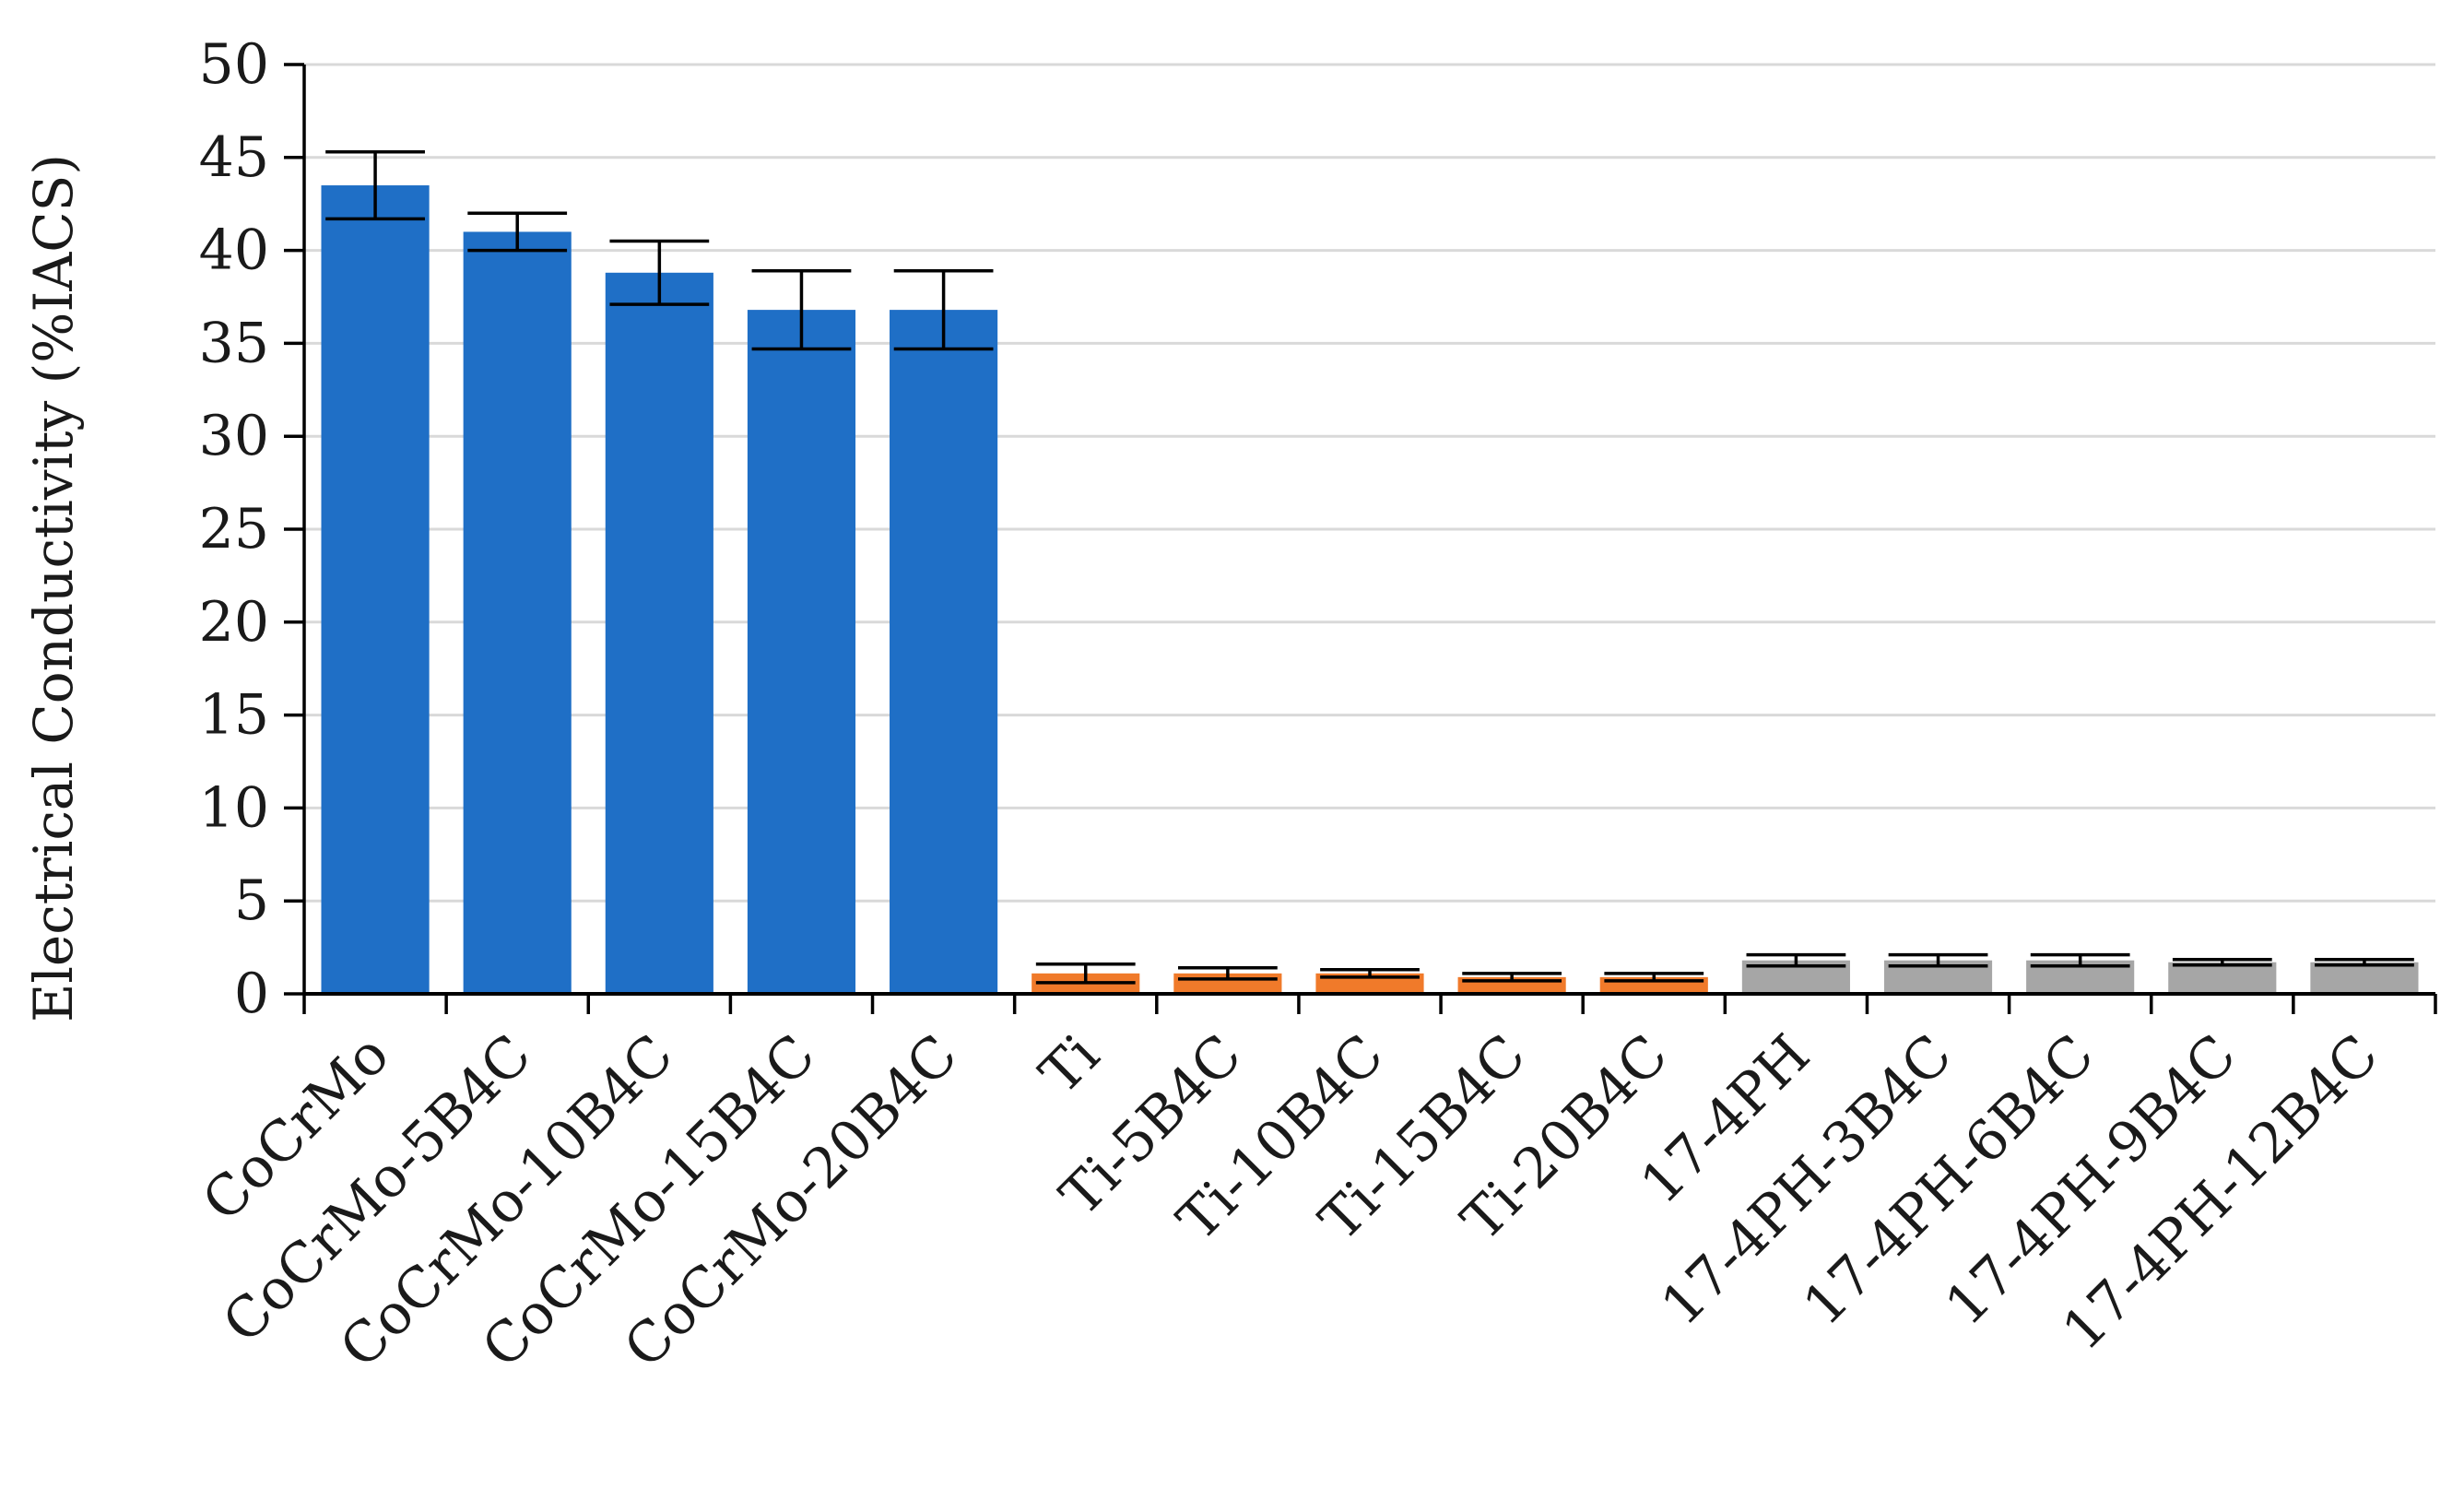 Image resolution: width=2464 pixels, height=1488 pixels. What do you see at coordinates (518, 612) in the screenshot?
I see `bar-cocrmo-5b4c` at bounding box center [518, 612].